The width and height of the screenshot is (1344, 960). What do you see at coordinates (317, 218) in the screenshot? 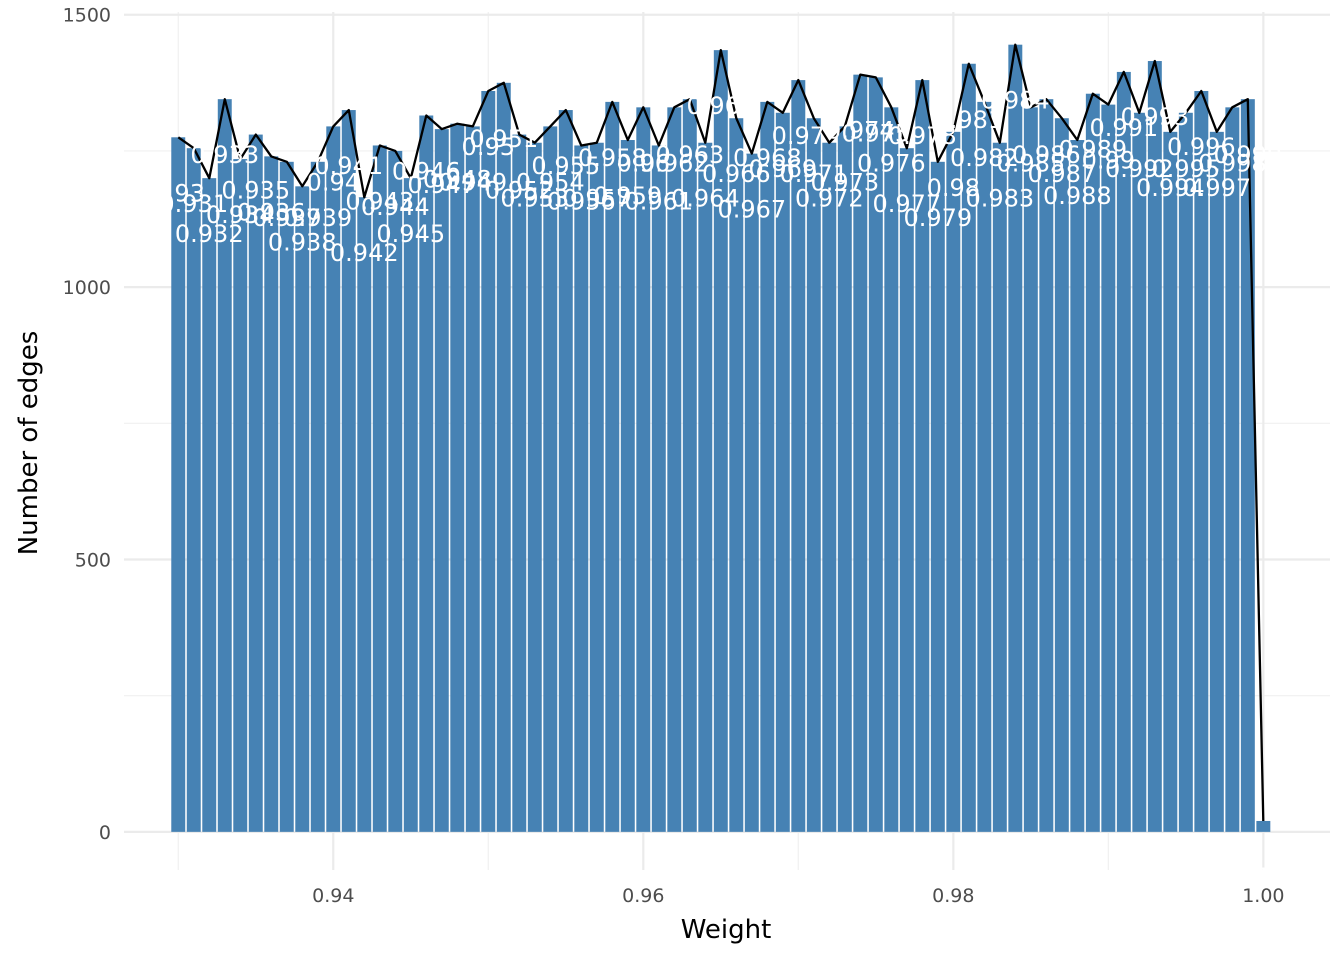
I see `data-label: 0.939` at bounding box center [317, 218].